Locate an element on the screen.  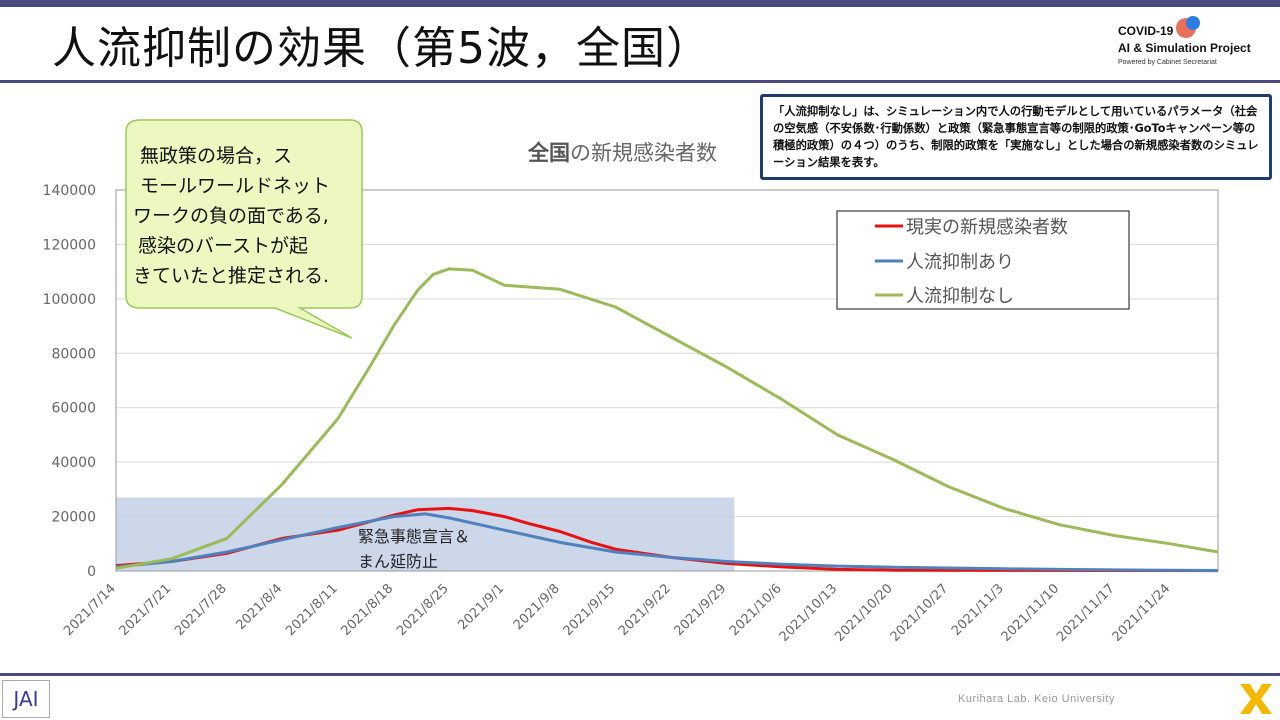
y-tick-label: 60000 is located at coordinates (73, 409).